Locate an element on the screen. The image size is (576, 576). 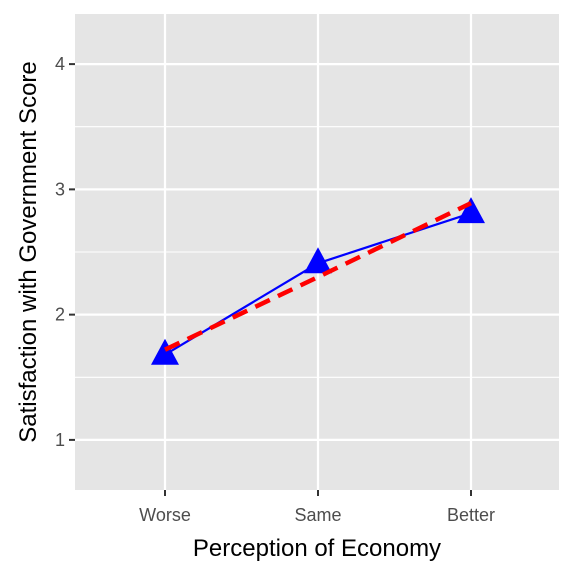
dashed-series-line is located at coordinates (318, 276).